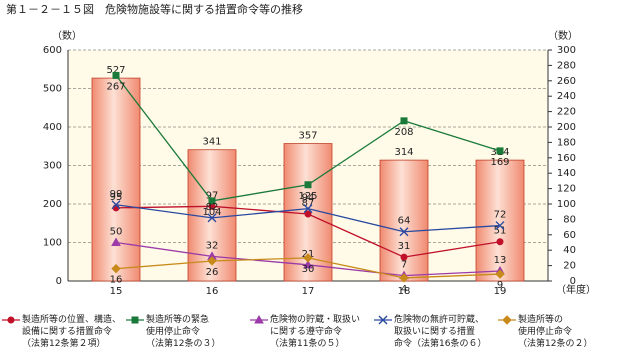 The width and height of the screenshot is (623, 363). I want to click on x-tick-label: 16, so click(212, 291).